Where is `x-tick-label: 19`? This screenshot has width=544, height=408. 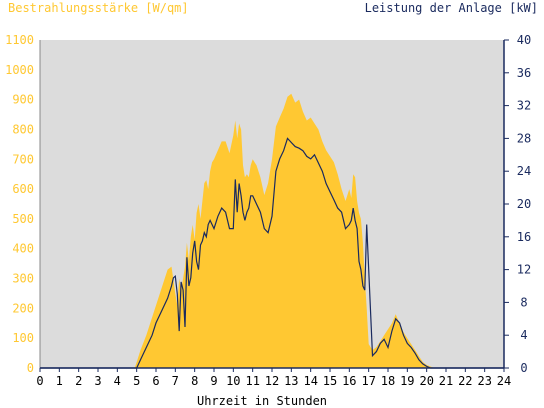
x-tick-label: 19 is located at coordinates (407, 381).